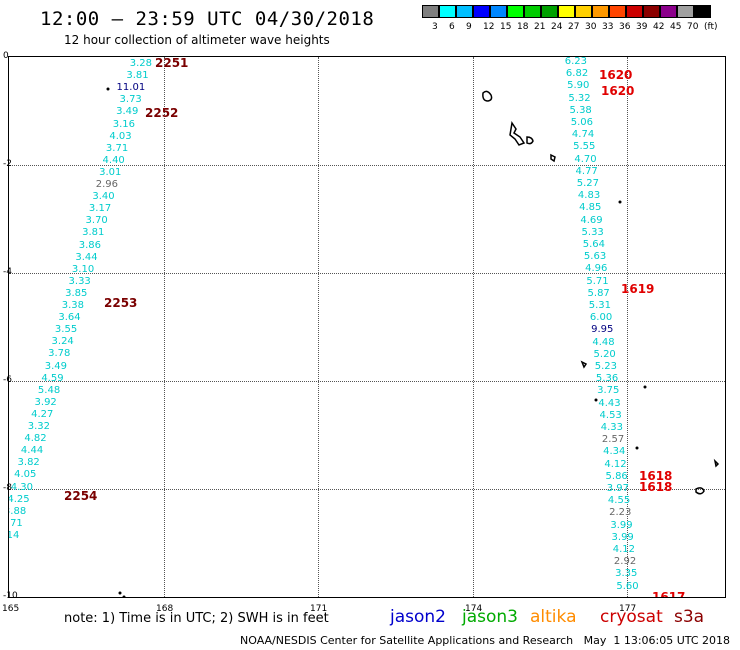 The width and height of the screenshot is (740, 650). I want to click on wave-height-value: 5.87, so click(598, 293).